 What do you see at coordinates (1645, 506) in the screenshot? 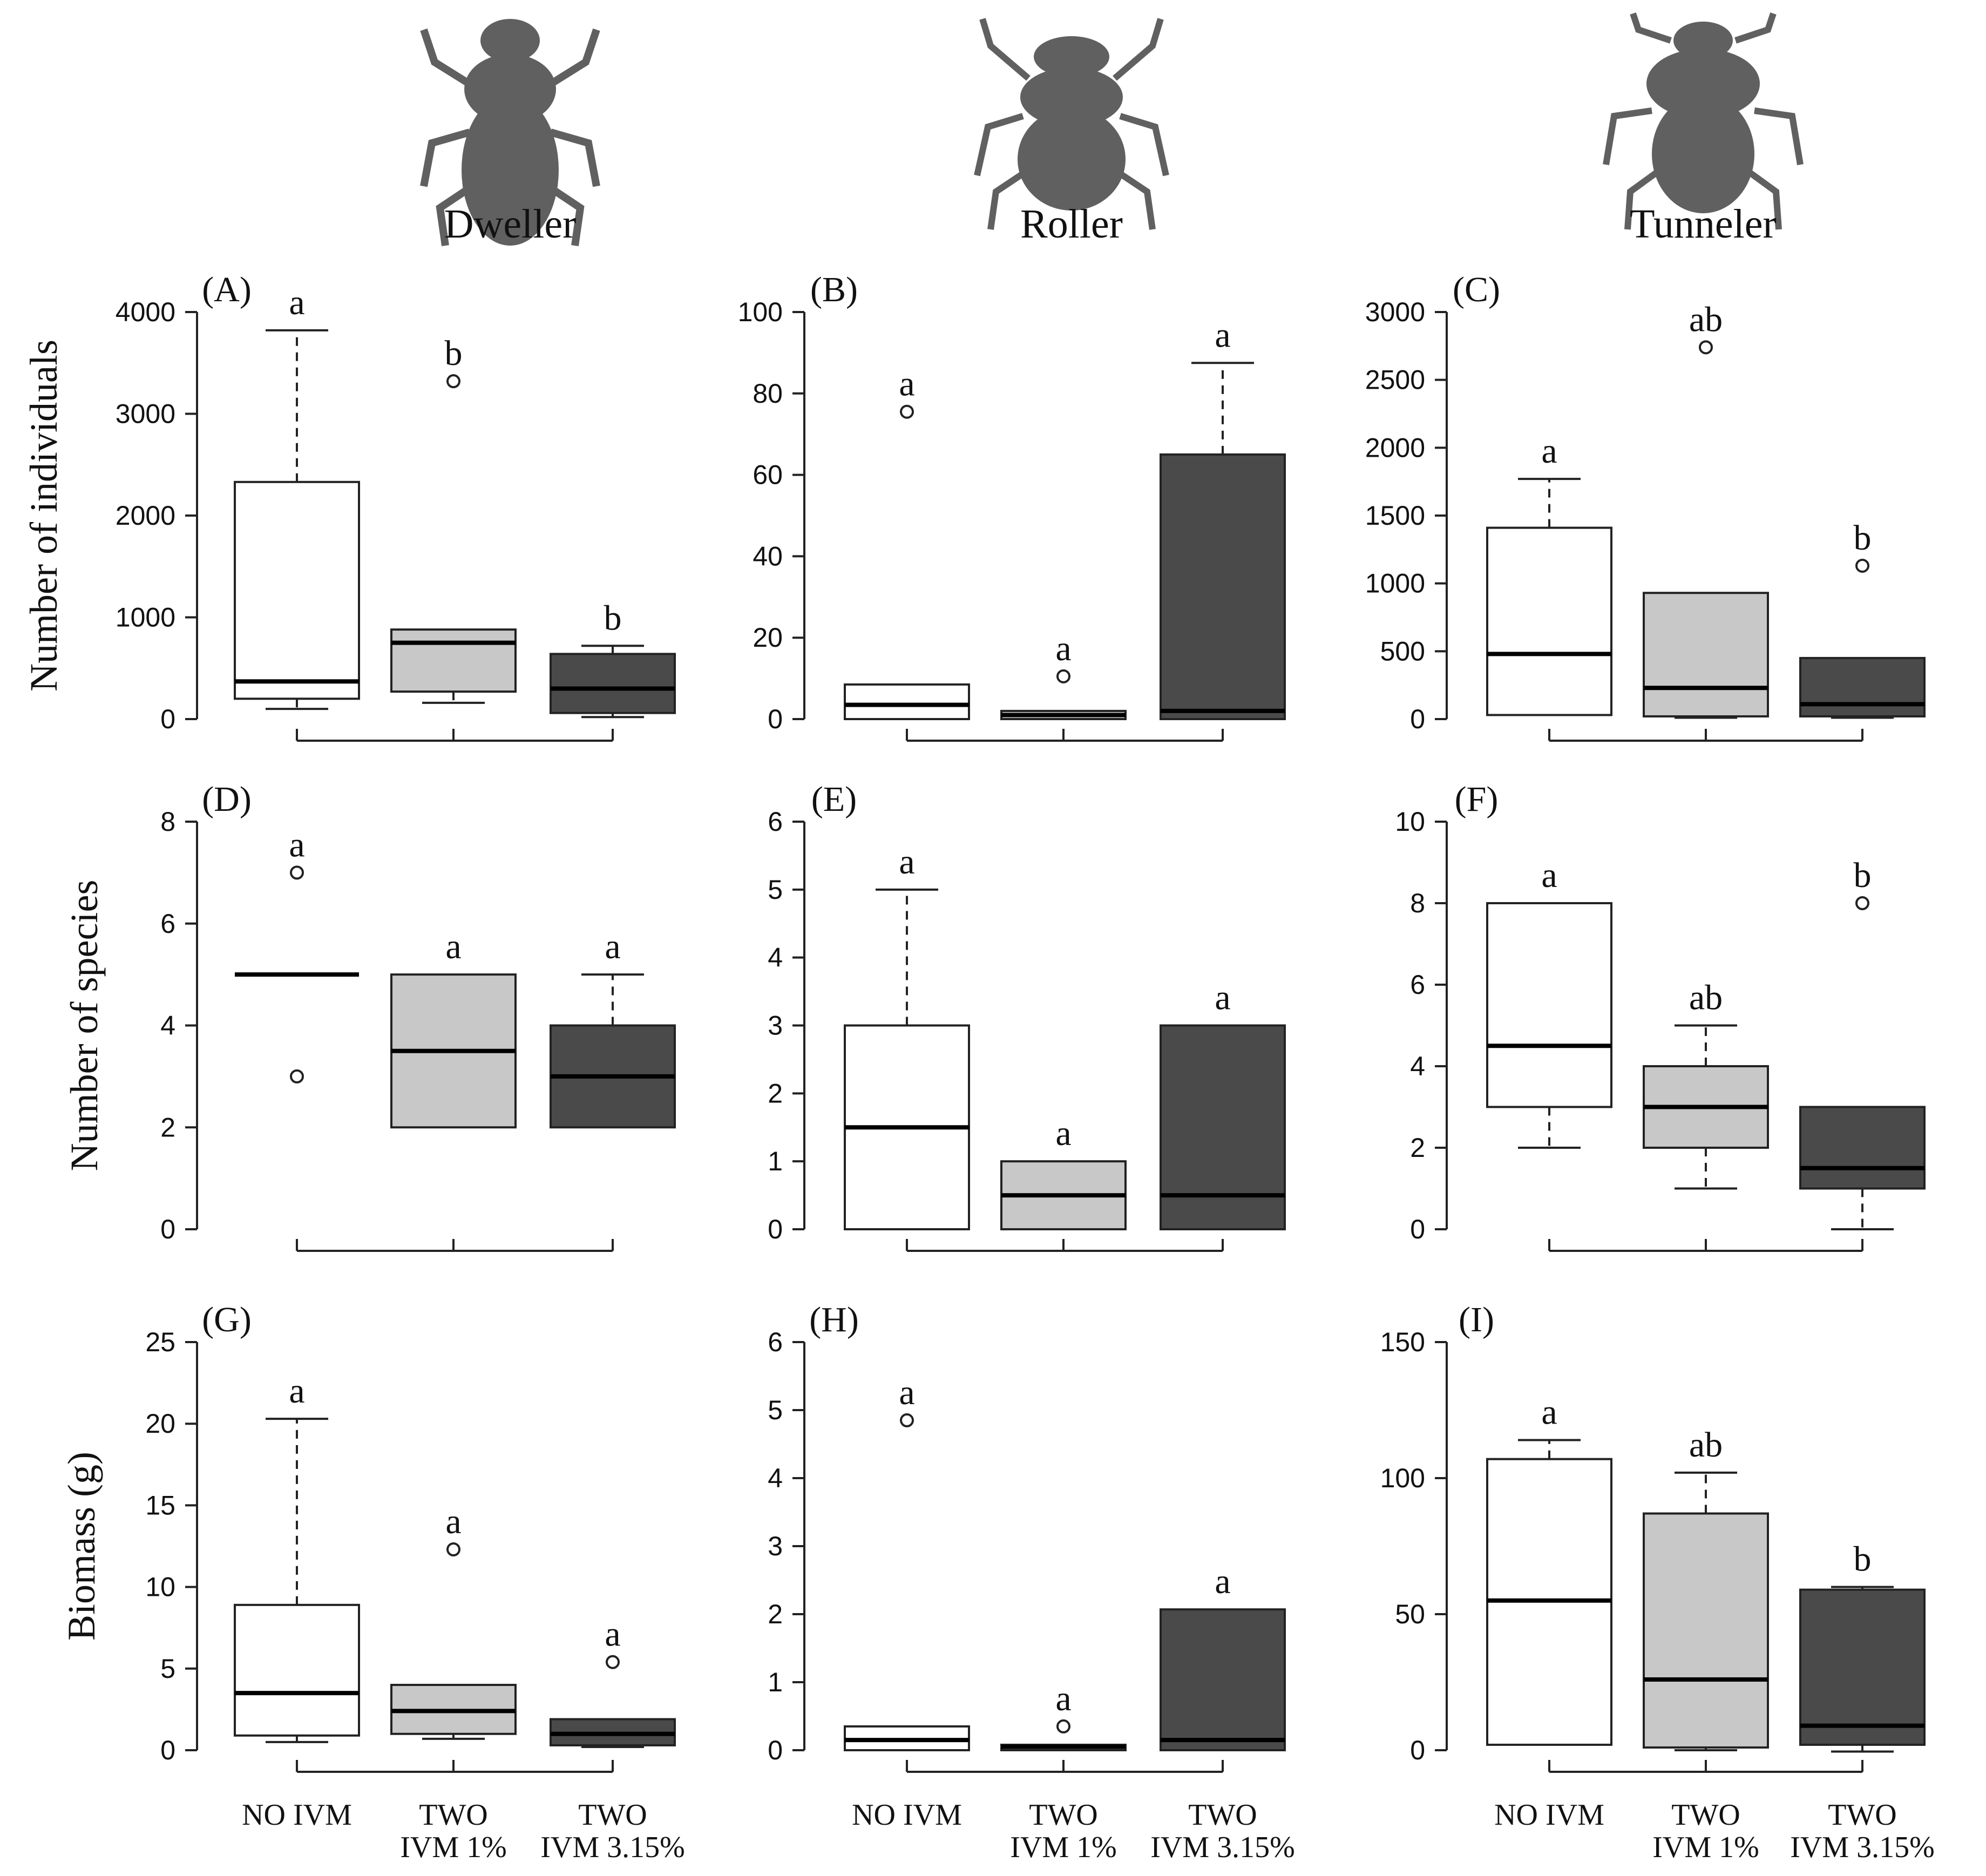
I see `panel-c: 0 500 1000 1500 2000 2500 3000 (C) a ab b` at bounding box center [1645, 506].